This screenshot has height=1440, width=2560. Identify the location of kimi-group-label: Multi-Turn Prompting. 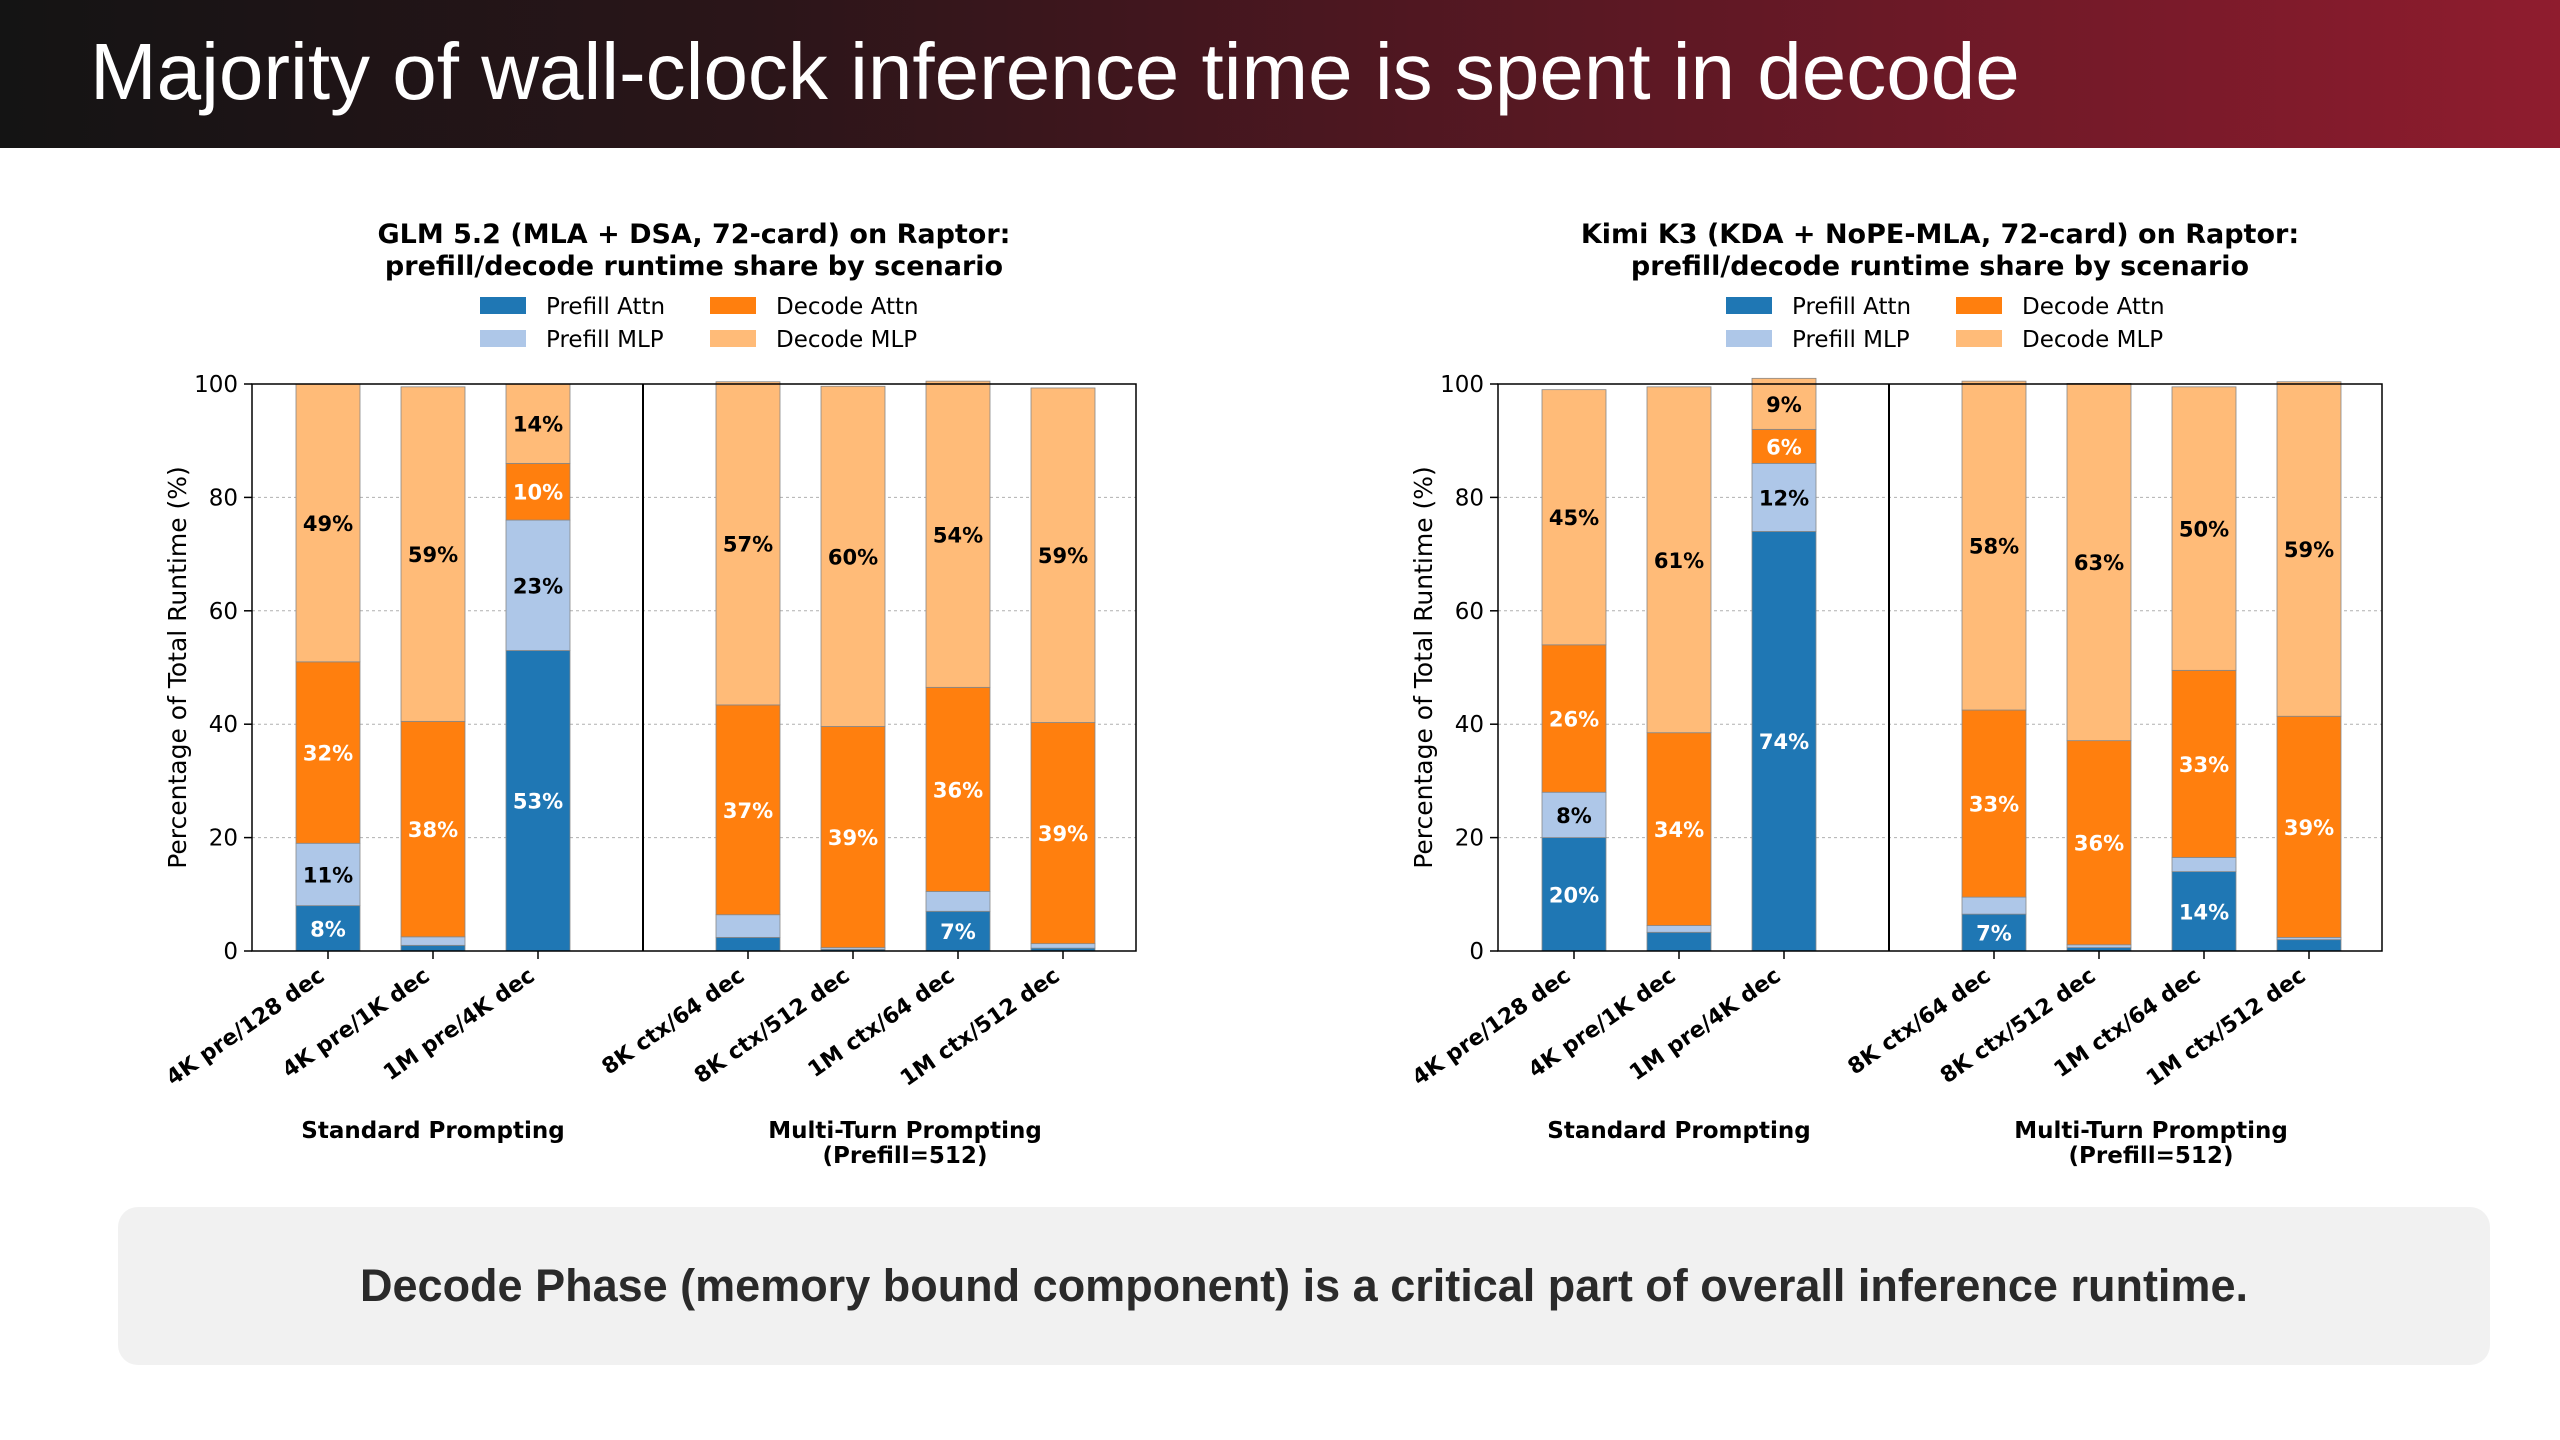
(2151, 1131).